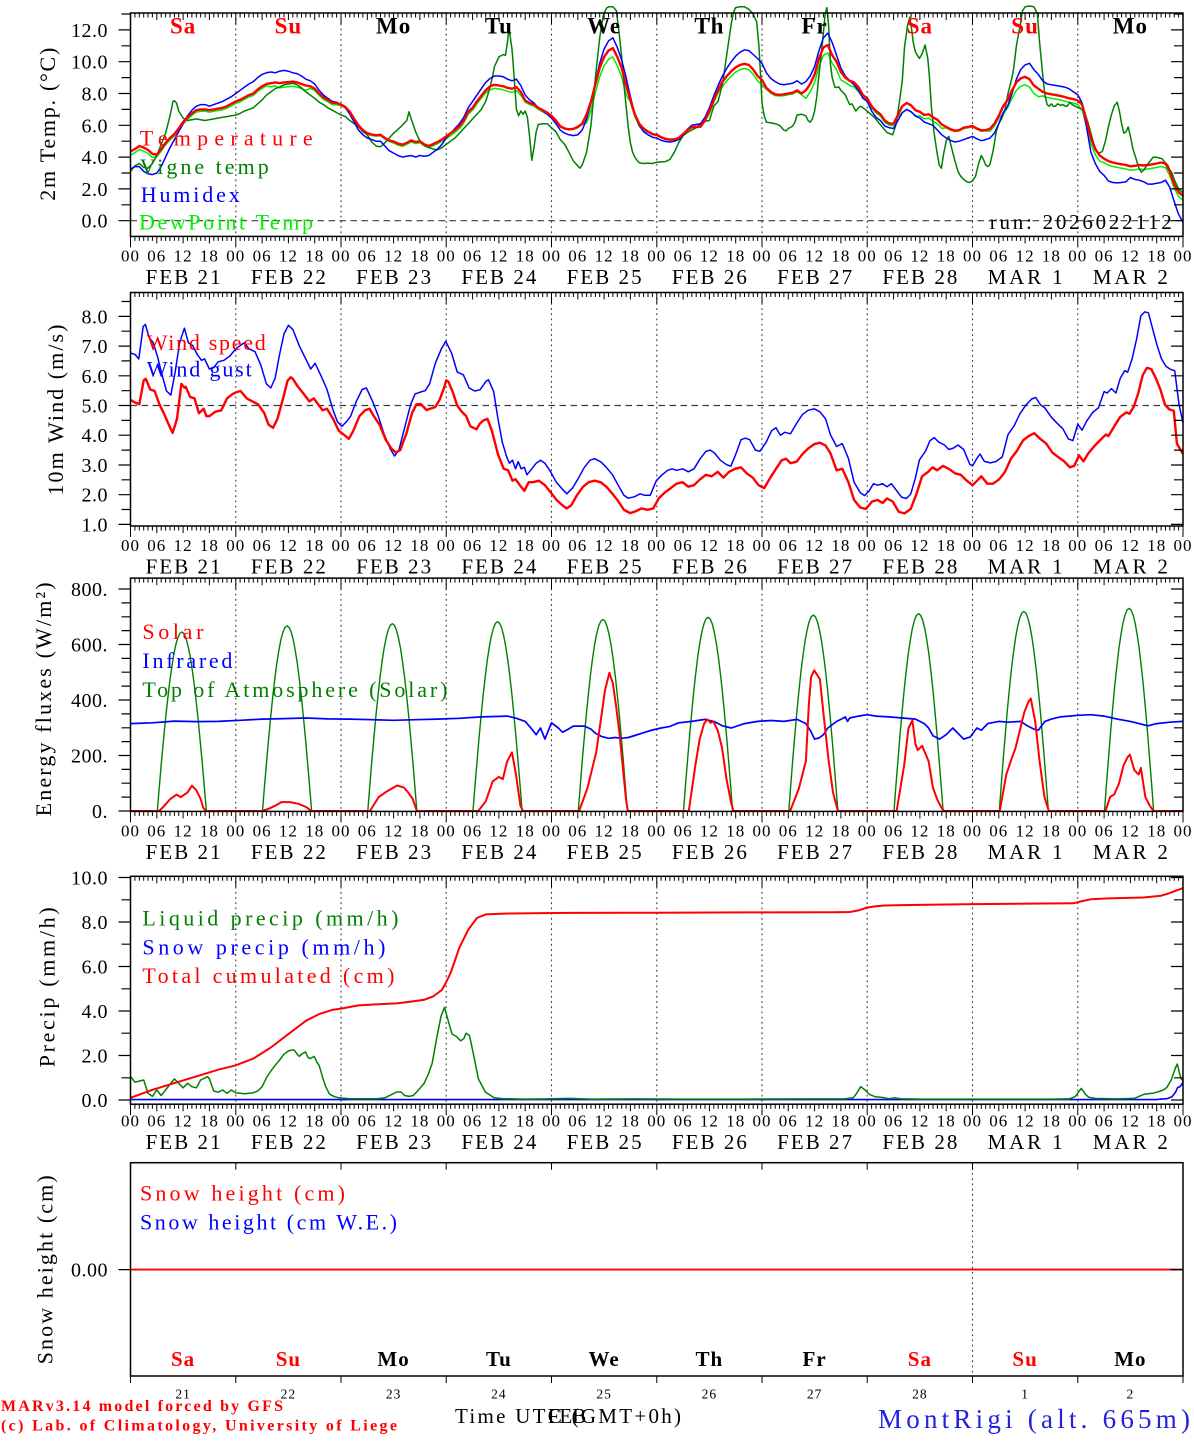 The height and width of the screenshot is (1445, 1194). I want to click on svg-text: FEB 26, so click(709, 852).